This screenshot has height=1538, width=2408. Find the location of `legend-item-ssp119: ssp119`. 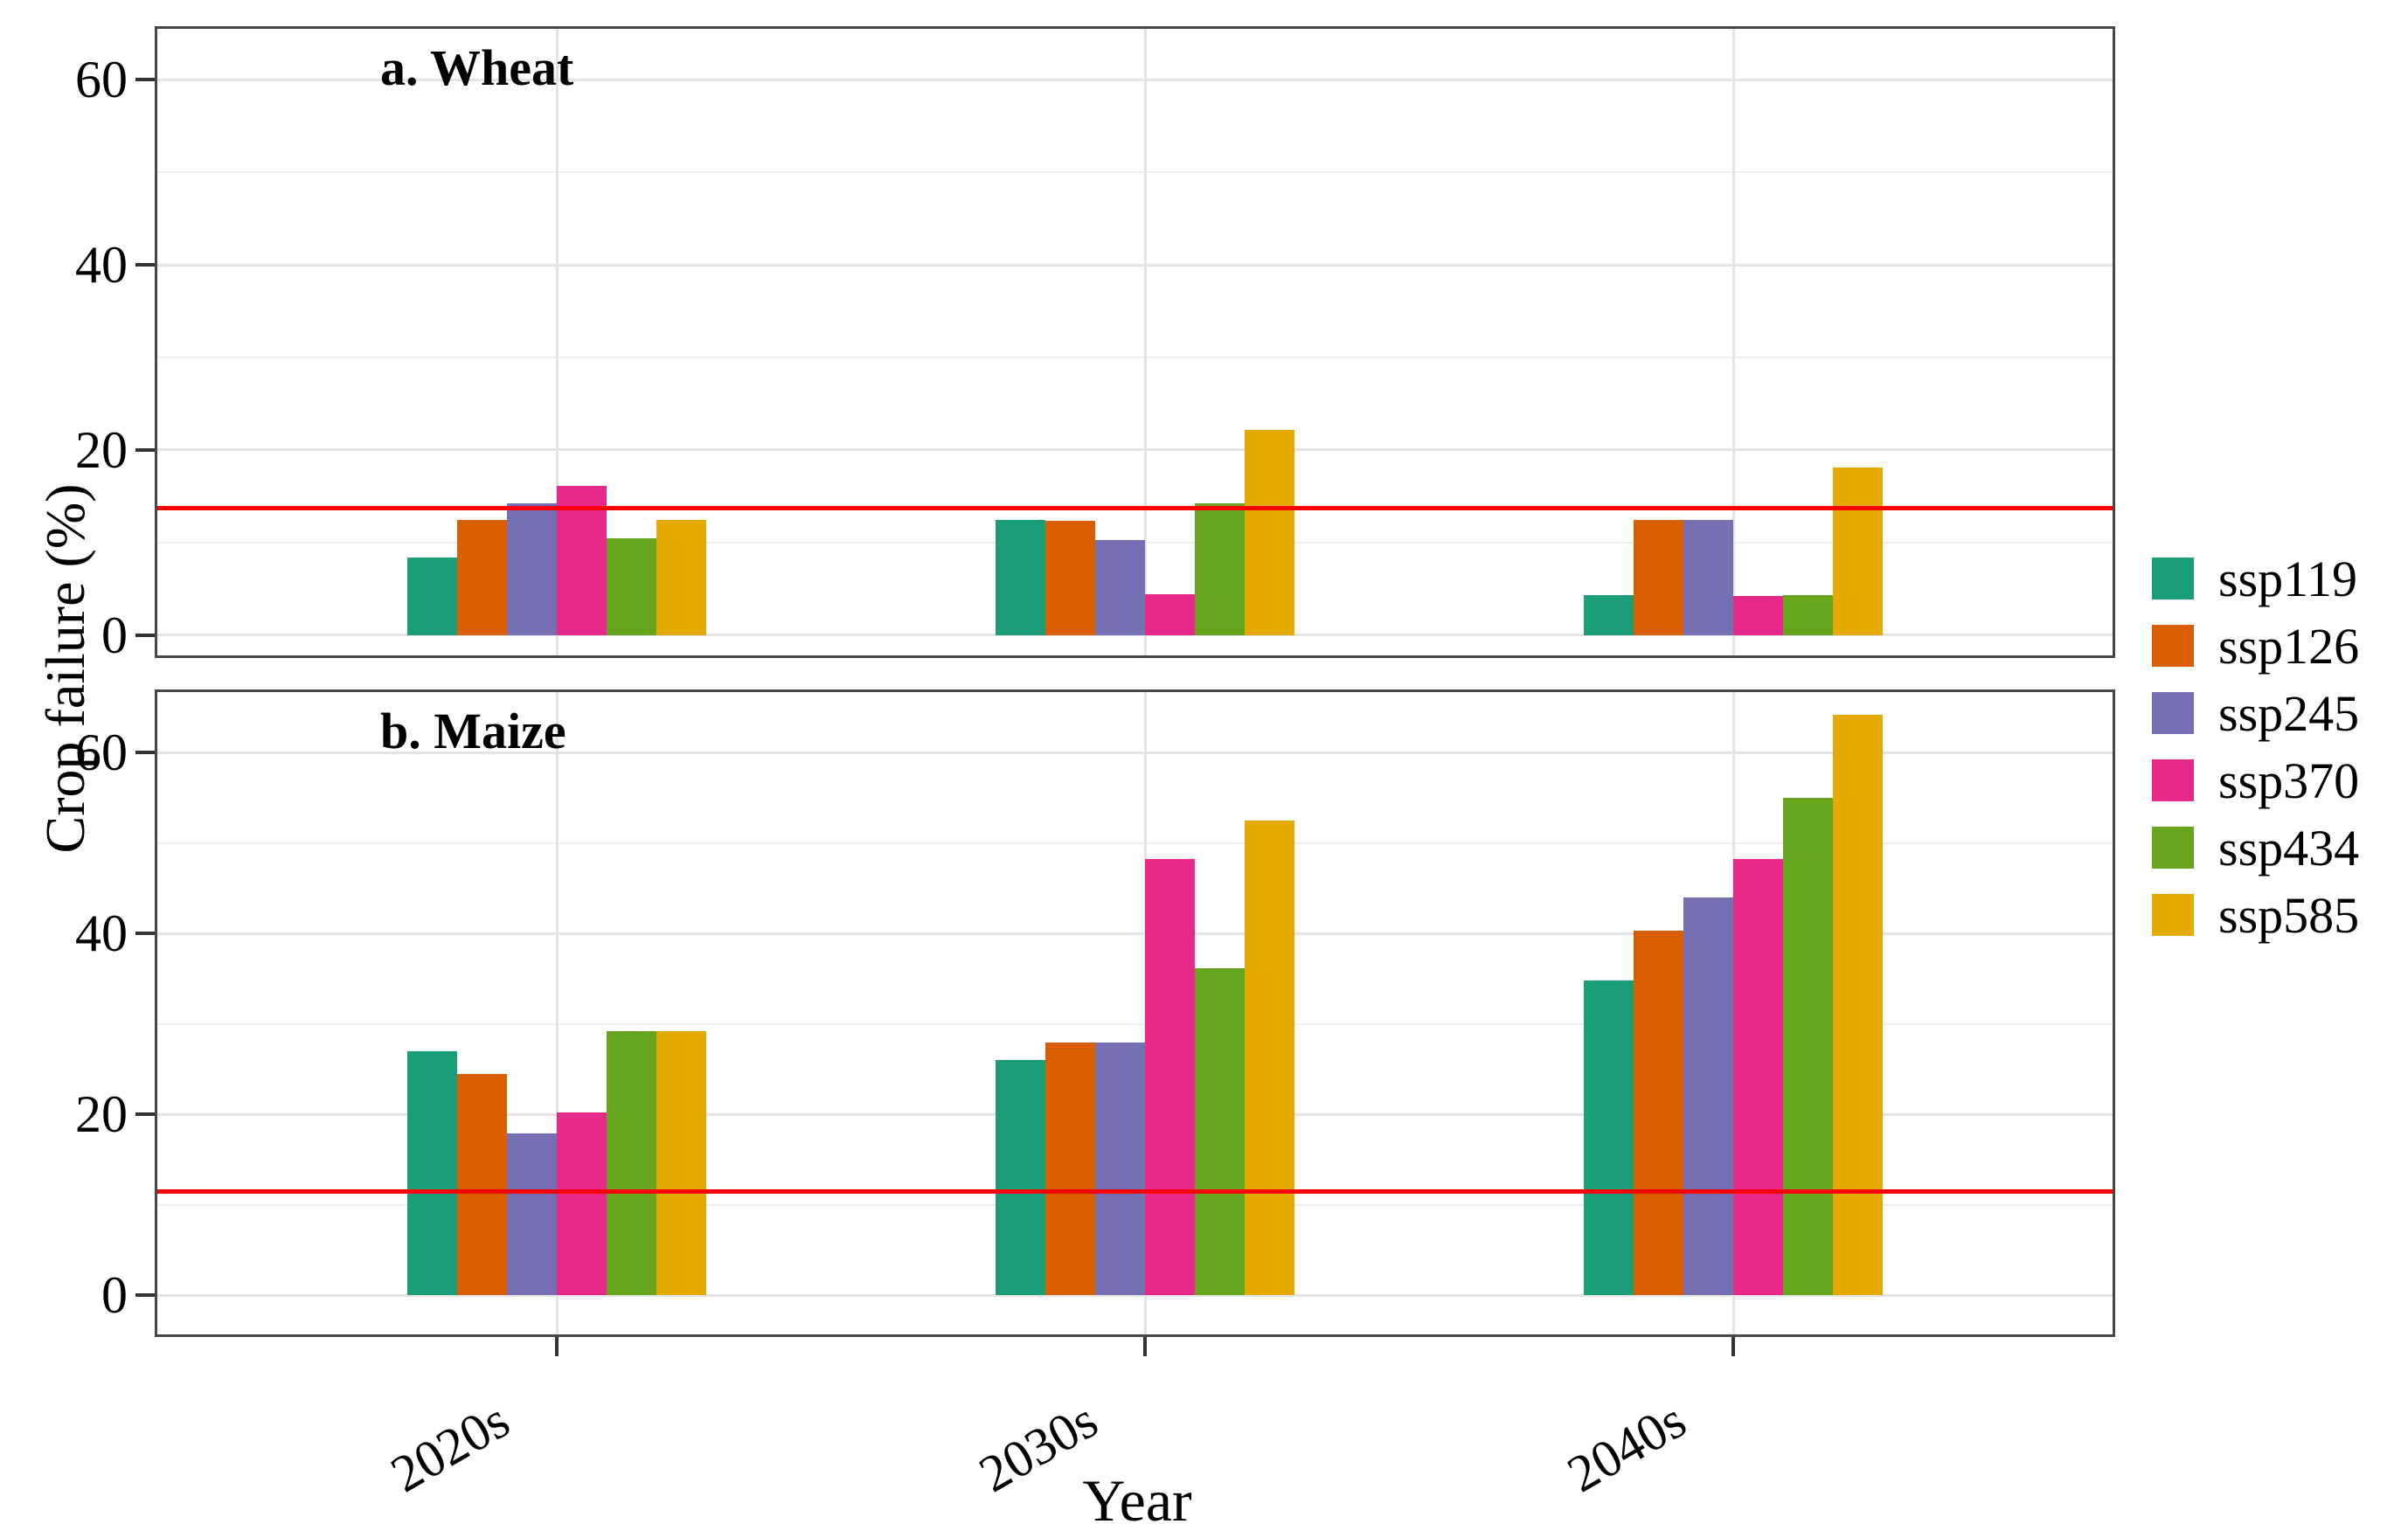

legend-item-ssp119: ssp119 is located at coordinates (2278, 579).